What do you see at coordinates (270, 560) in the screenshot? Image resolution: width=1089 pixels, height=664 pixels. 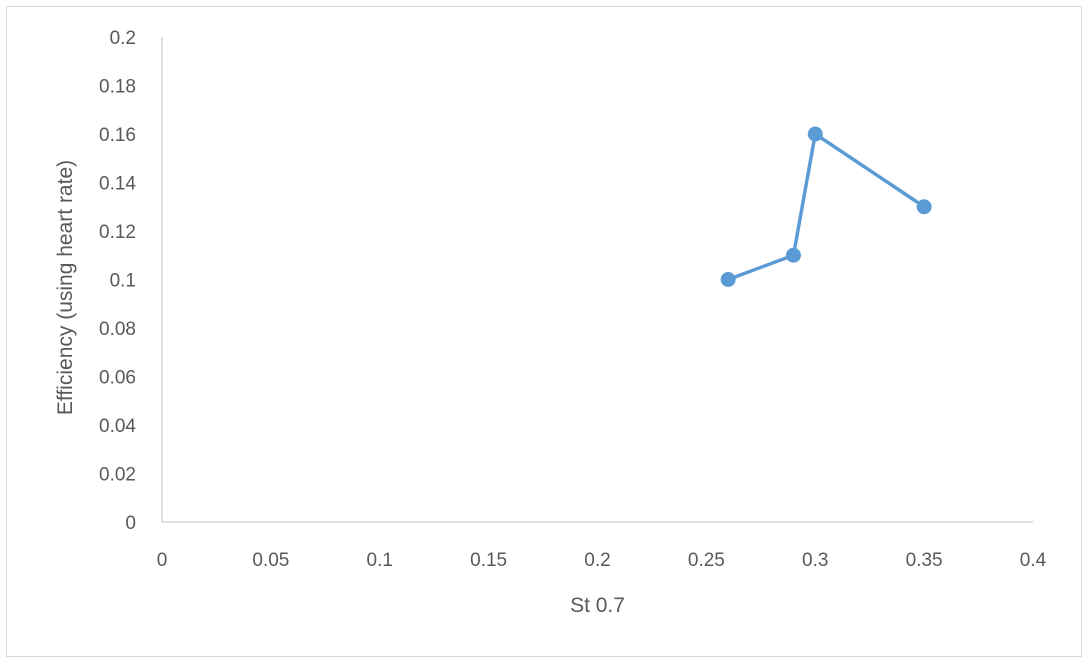 I see `x-tick-label: 0.05` at bounding box center [270, 560].